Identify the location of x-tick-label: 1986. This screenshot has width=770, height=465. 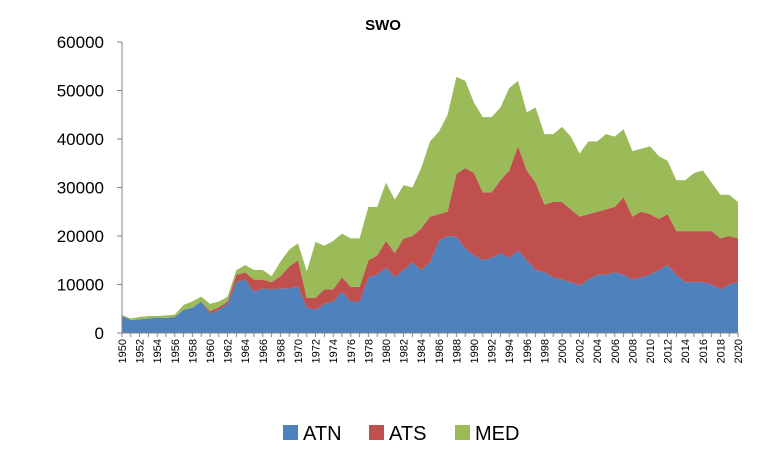
(440, 351).